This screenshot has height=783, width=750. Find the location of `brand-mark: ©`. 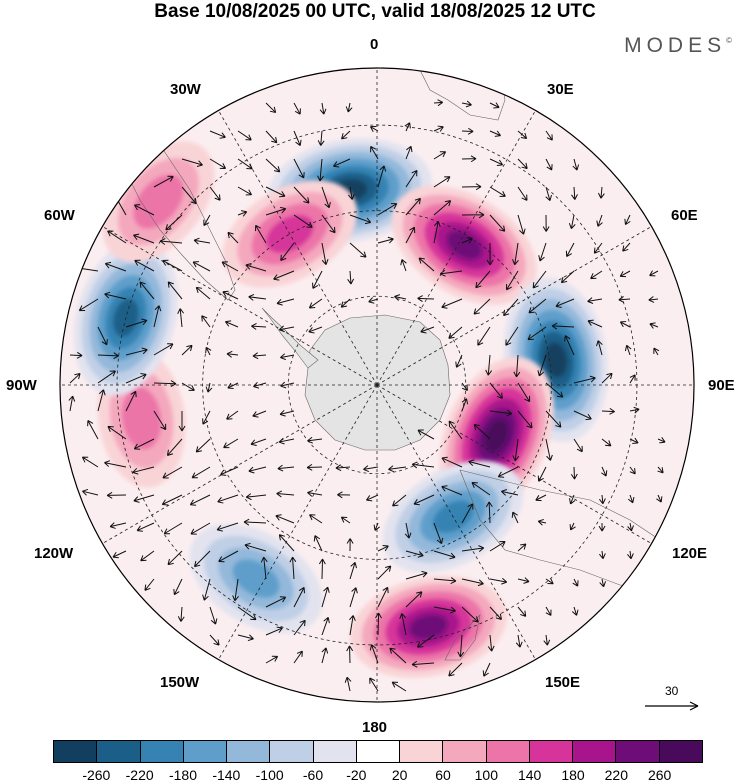

brand-mark: © is located at coordinates (729, 40).